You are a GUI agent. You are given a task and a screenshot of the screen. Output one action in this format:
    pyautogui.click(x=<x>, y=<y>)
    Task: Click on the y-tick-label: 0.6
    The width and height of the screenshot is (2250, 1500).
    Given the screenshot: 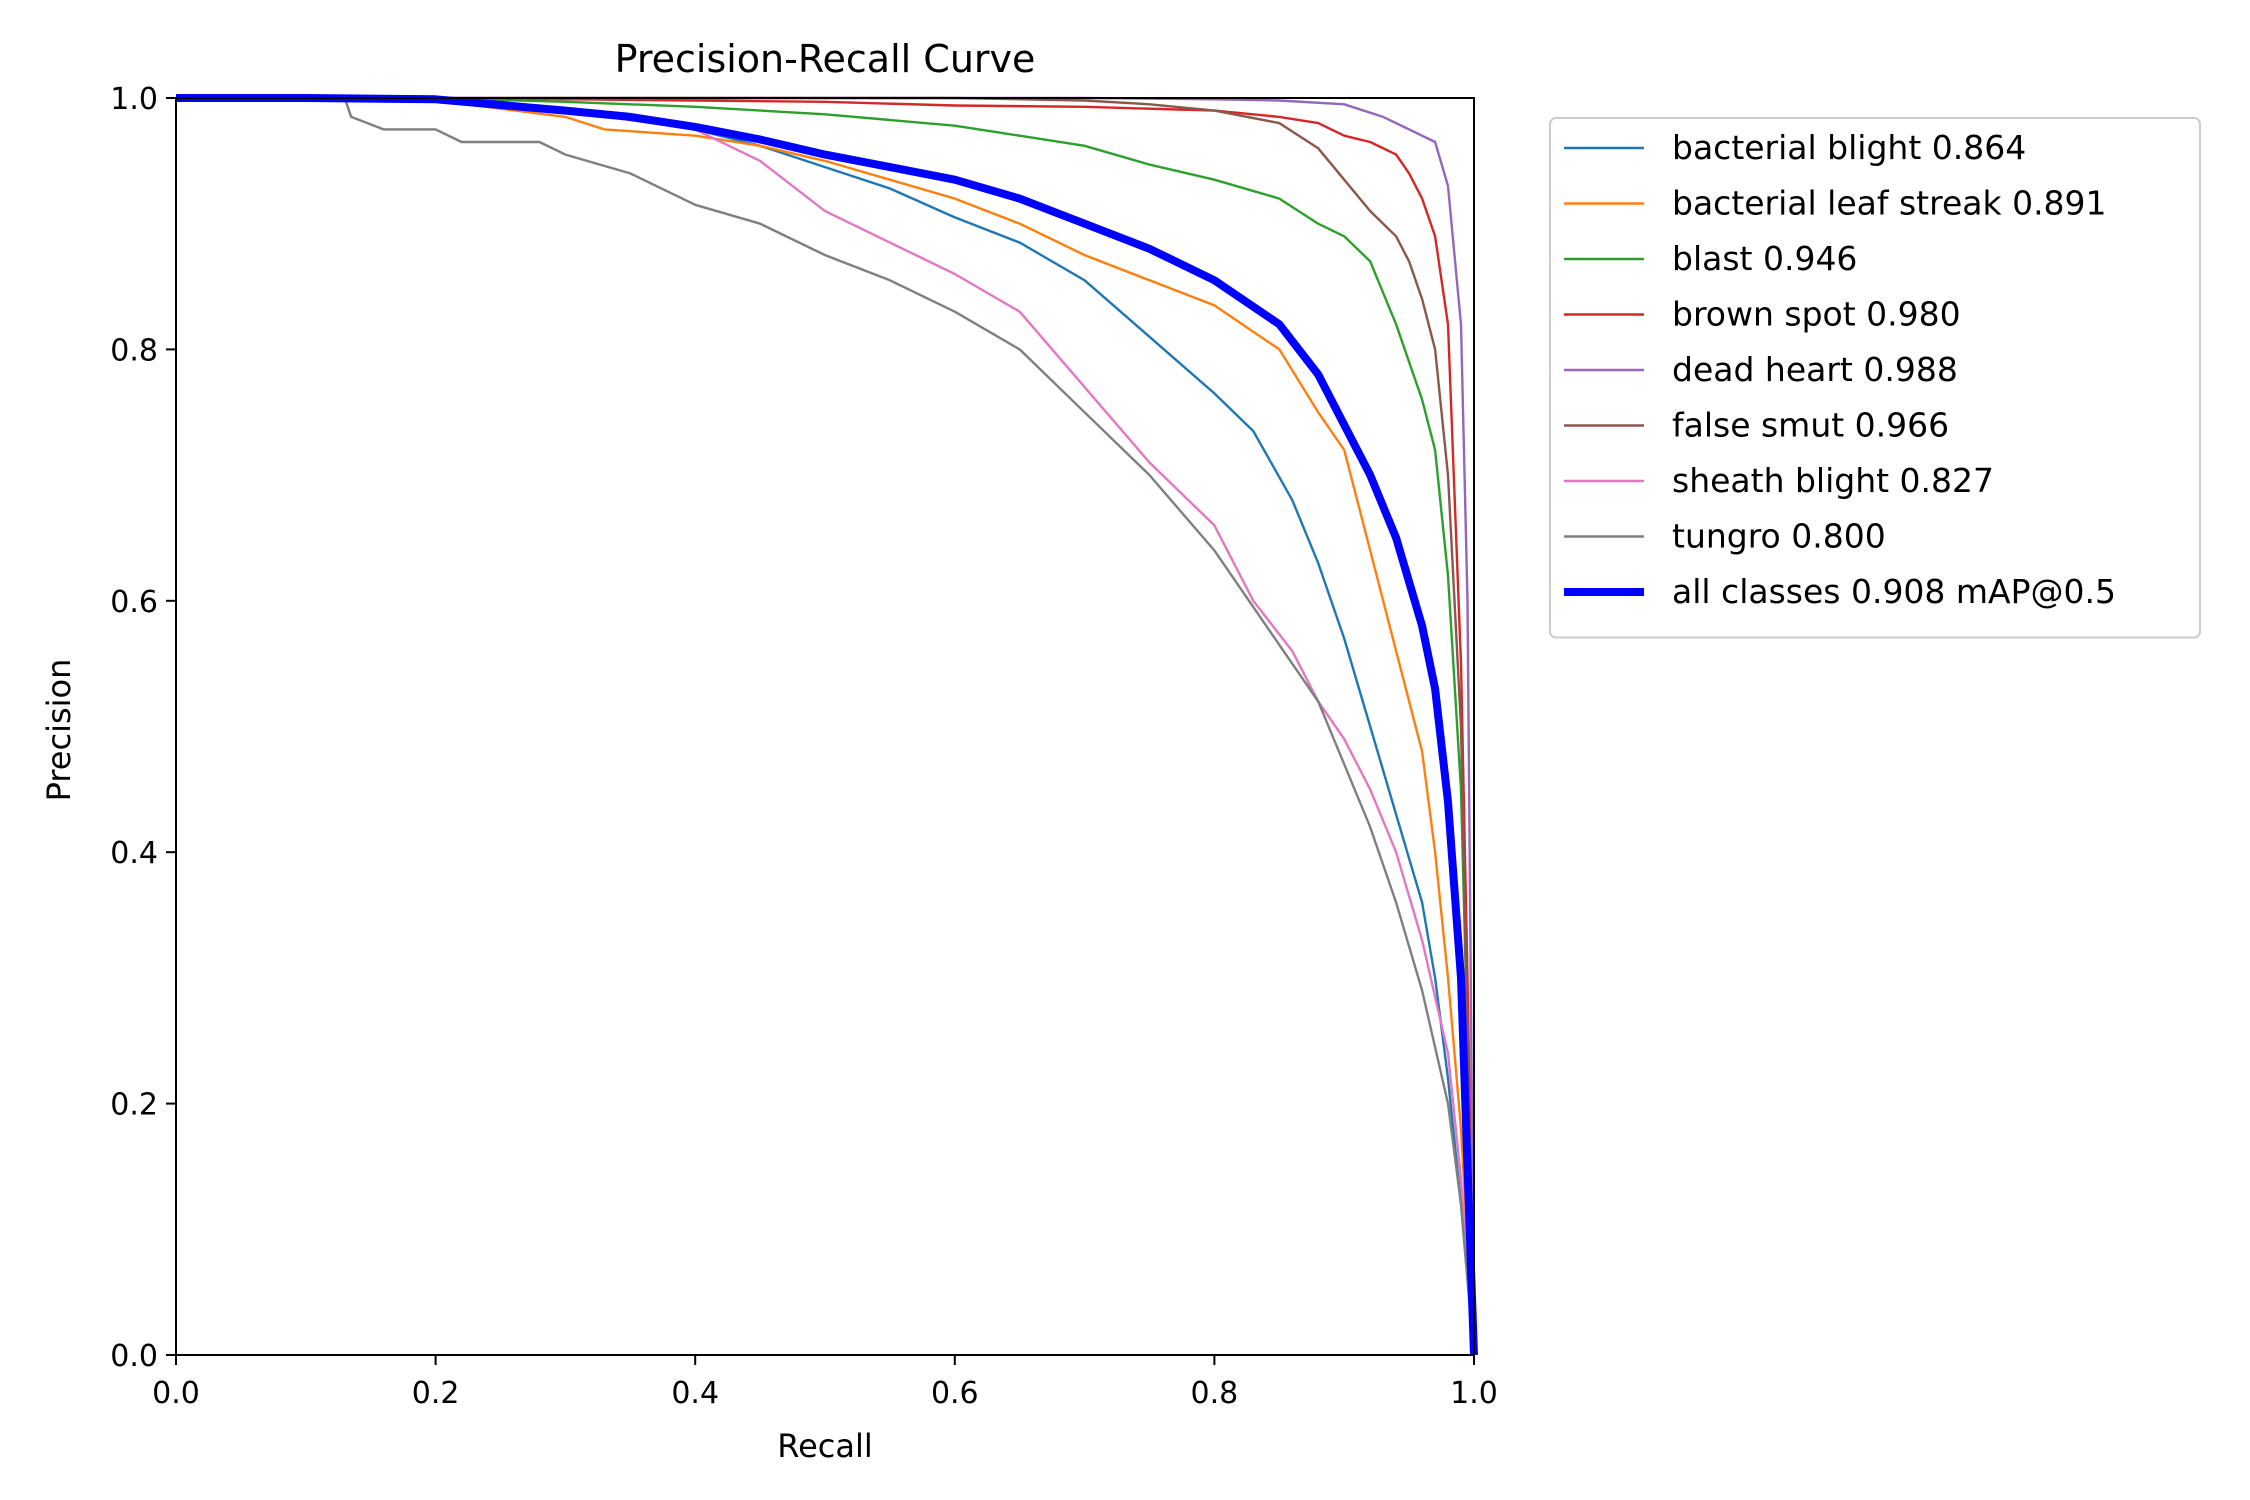 What is the action you would take?
    pyautogui.click(x=134, y=602)
    